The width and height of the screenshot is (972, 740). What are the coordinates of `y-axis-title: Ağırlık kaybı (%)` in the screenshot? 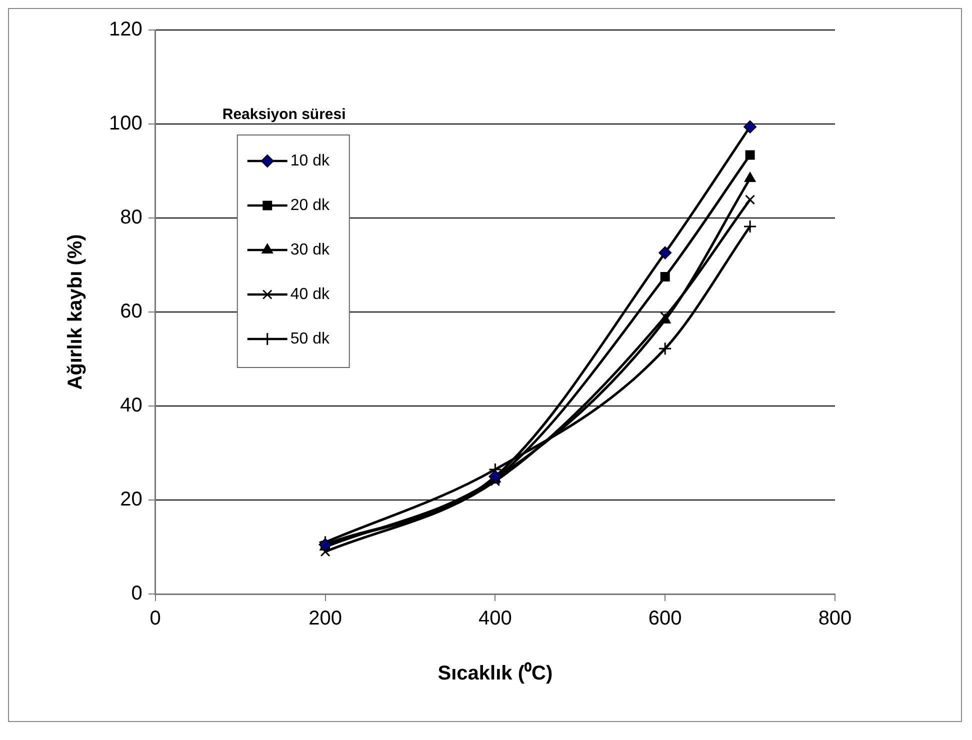 It's located at (75, 312).